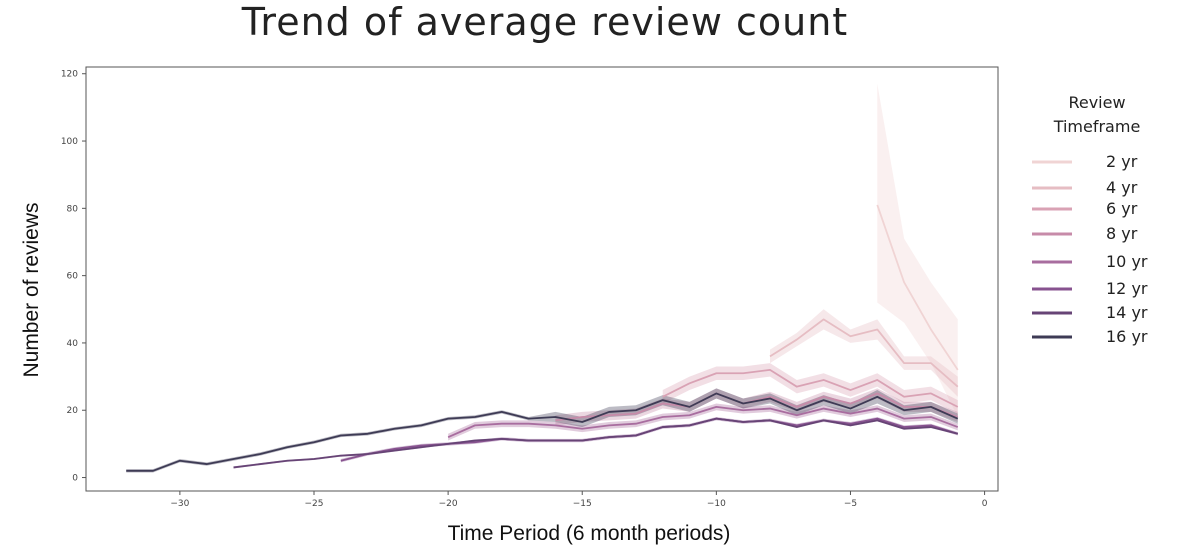  I want to click on legend-title-line2: Timeframe, so click(1097, 126).